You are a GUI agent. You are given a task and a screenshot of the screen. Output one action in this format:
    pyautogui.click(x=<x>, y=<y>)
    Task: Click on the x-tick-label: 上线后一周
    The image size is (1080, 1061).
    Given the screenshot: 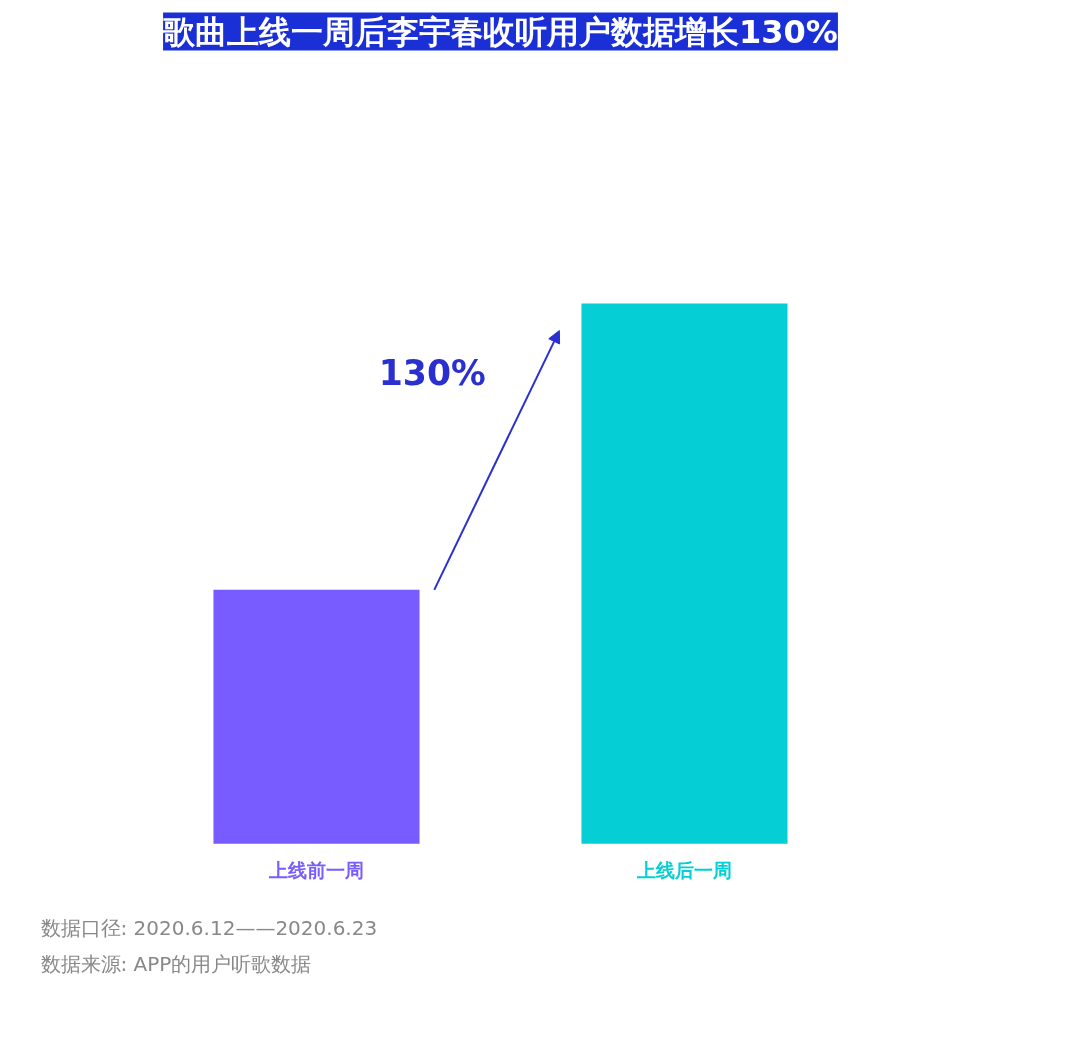 What is the action you would take?
    pyautogui.click(x=684, y=871)
    